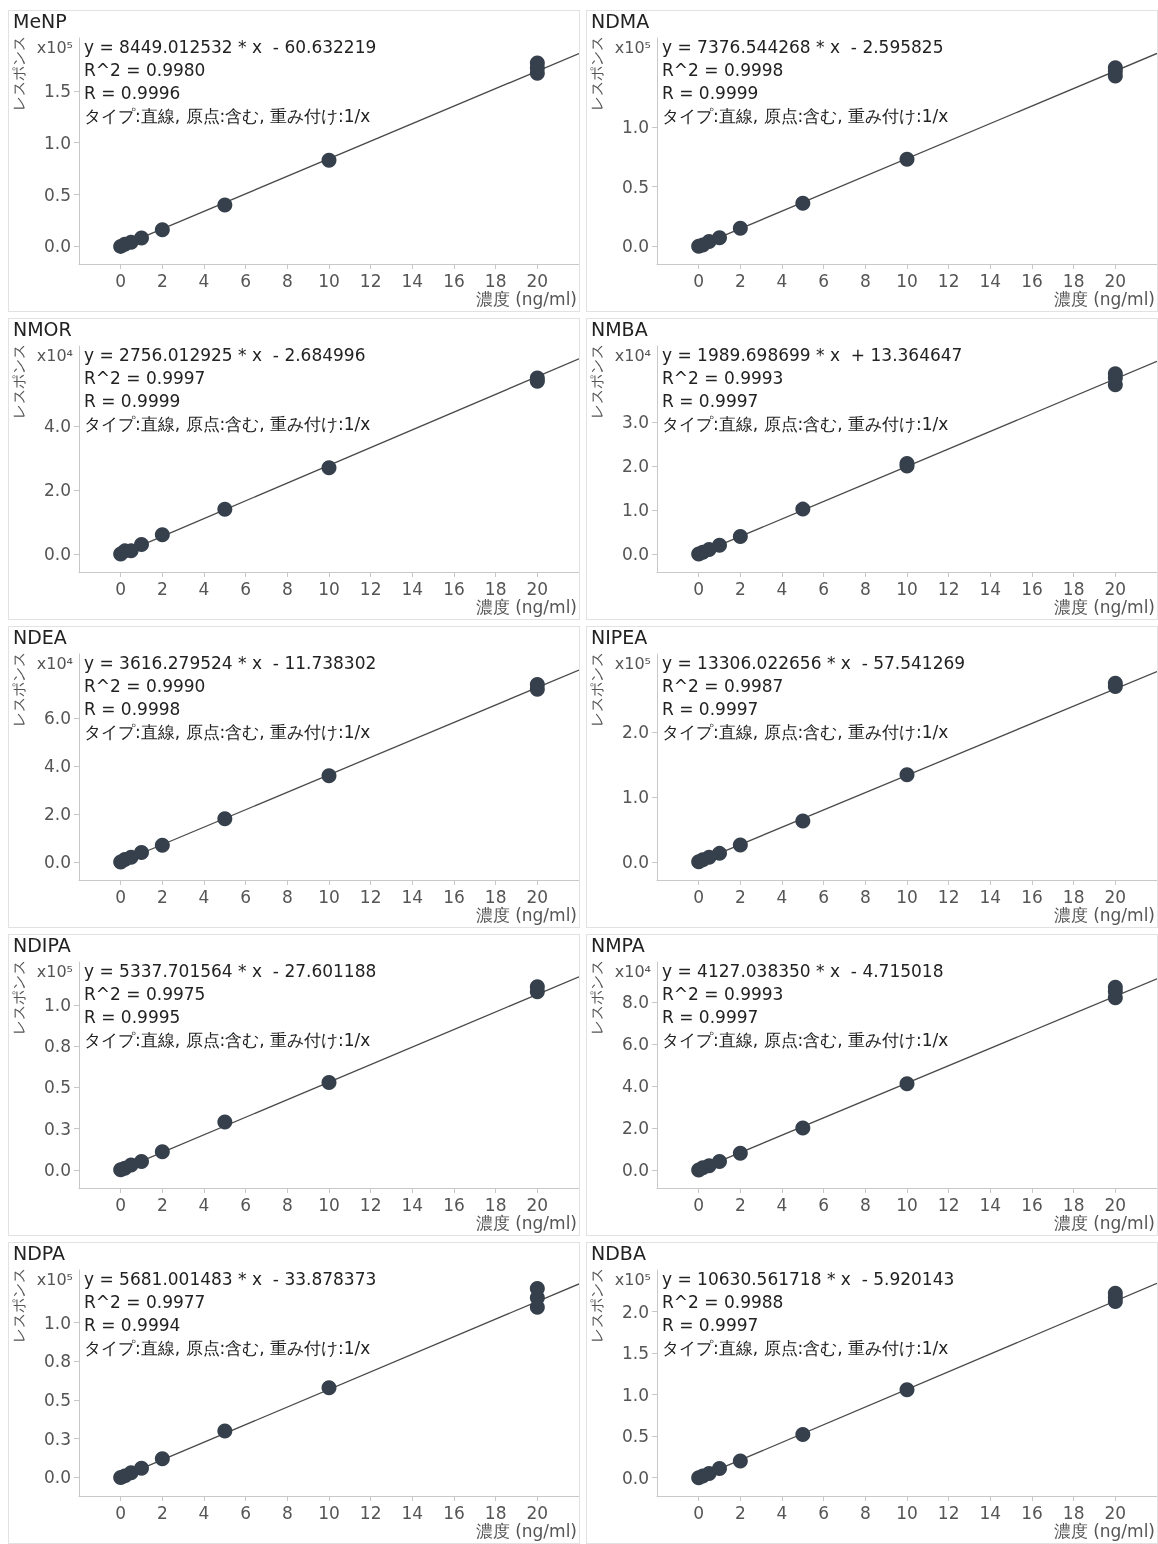  Describe the element at coordinates (635, 1001) in the screenshot. I see `y-tick-label: 8.0` at that location.